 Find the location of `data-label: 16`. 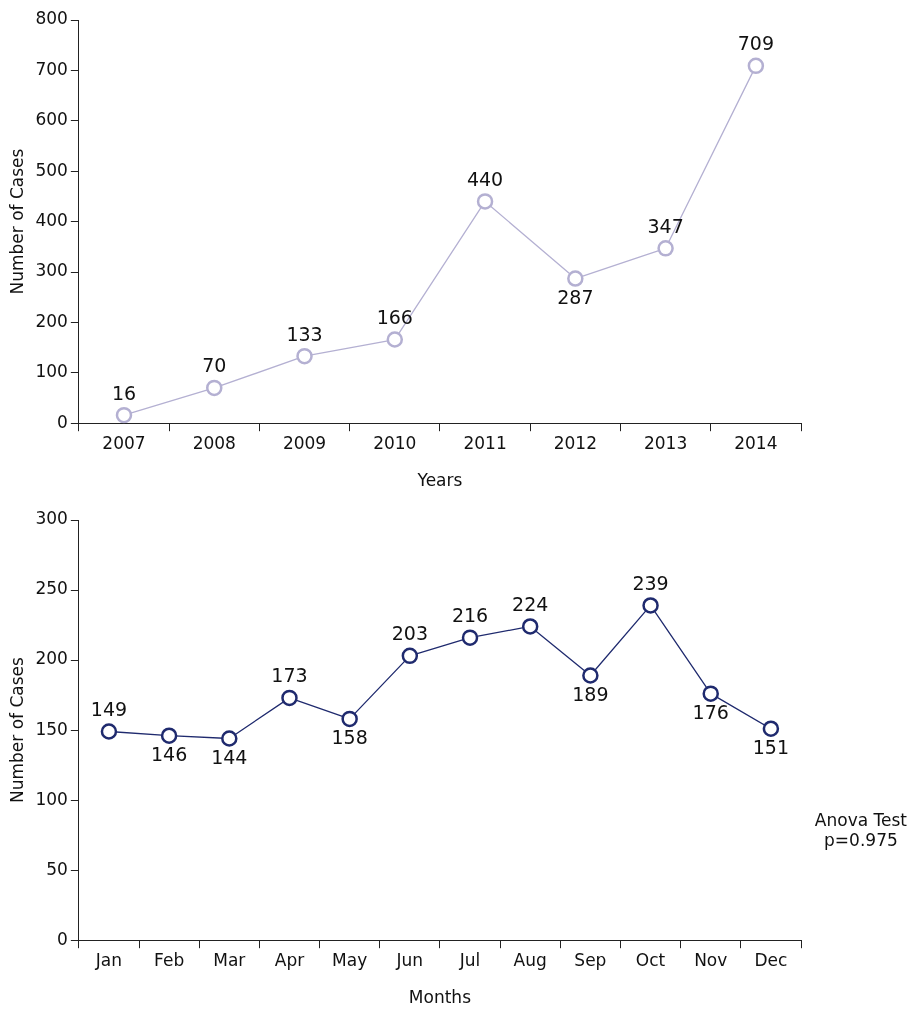

data-label: 16 is located at coordinates (124, 392).